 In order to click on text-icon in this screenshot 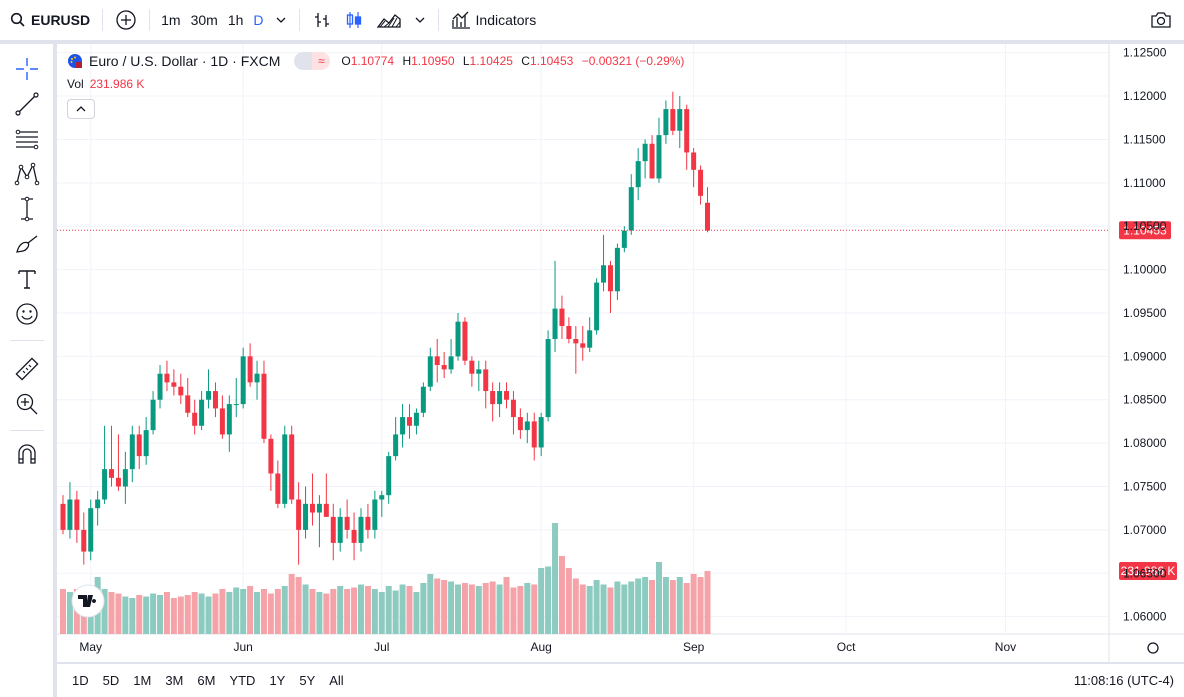, I will do `click(27, 279)`.